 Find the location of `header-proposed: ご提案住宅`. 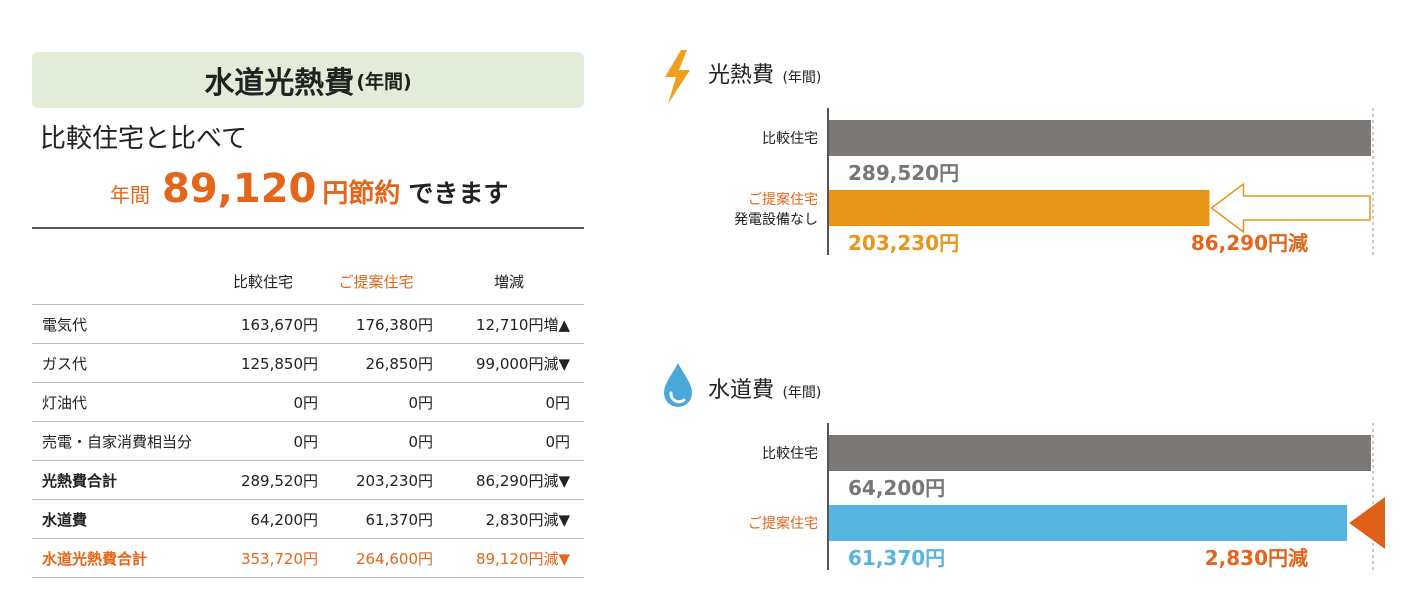

header-proposed: ご提案住宅 is located at coordinates (376, 281).